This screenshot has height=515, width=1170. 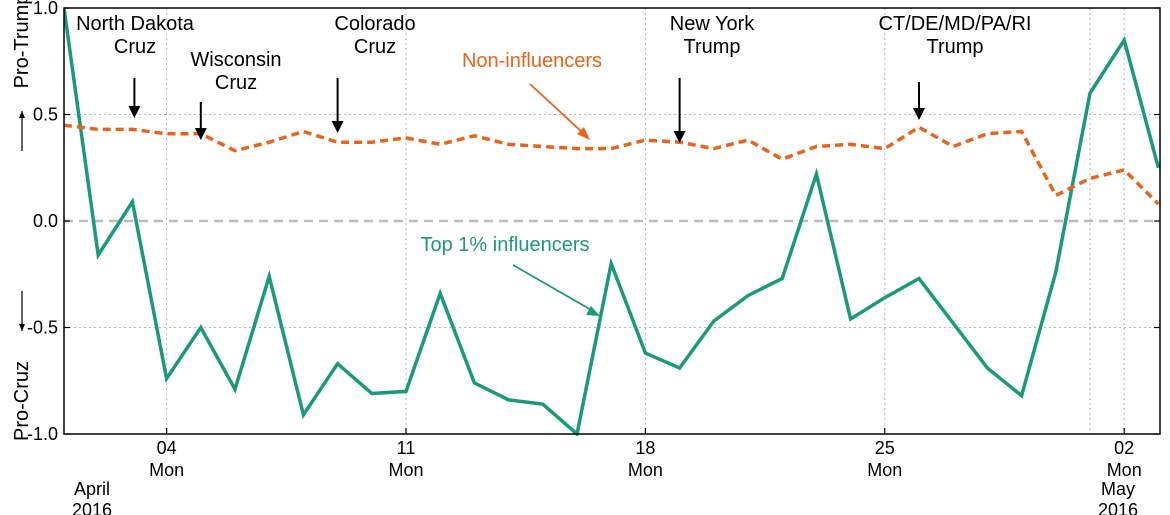 I want to click on y-axis-label-group: Pro-Cruz Pro-Trump, so click(x=22, y=220).